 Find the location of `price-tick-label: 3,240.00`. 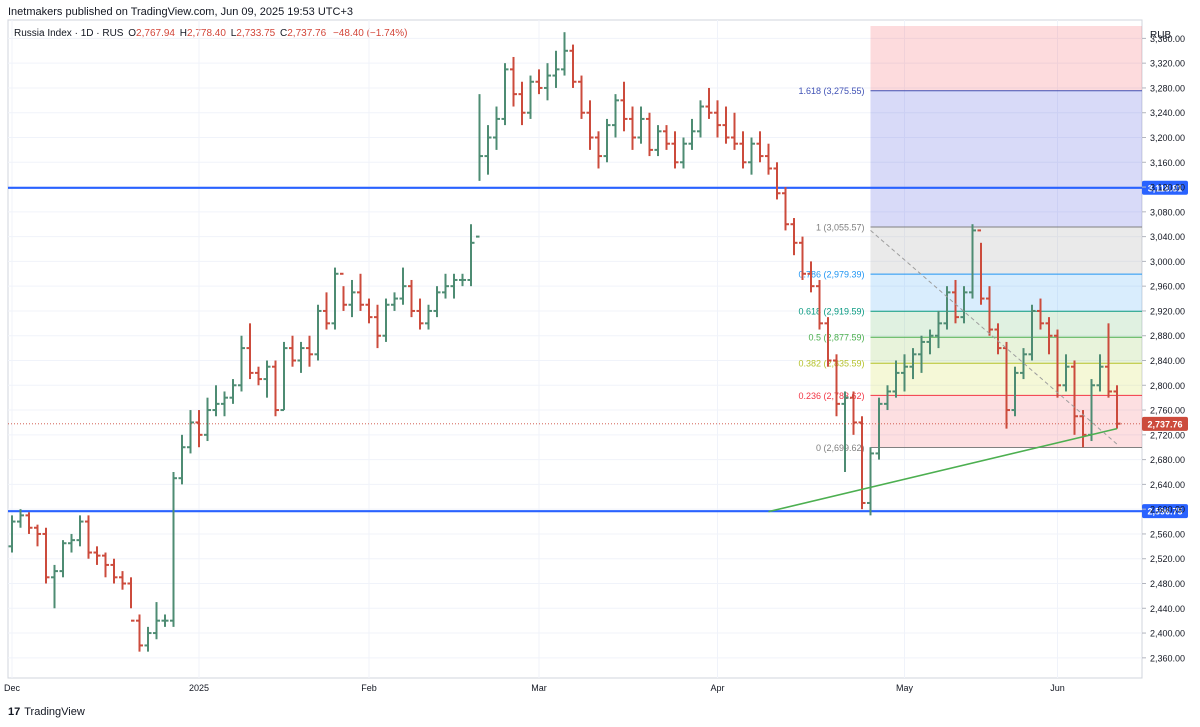

price-tick-label: 3,240.00 is located at coordinates (1167, 113).